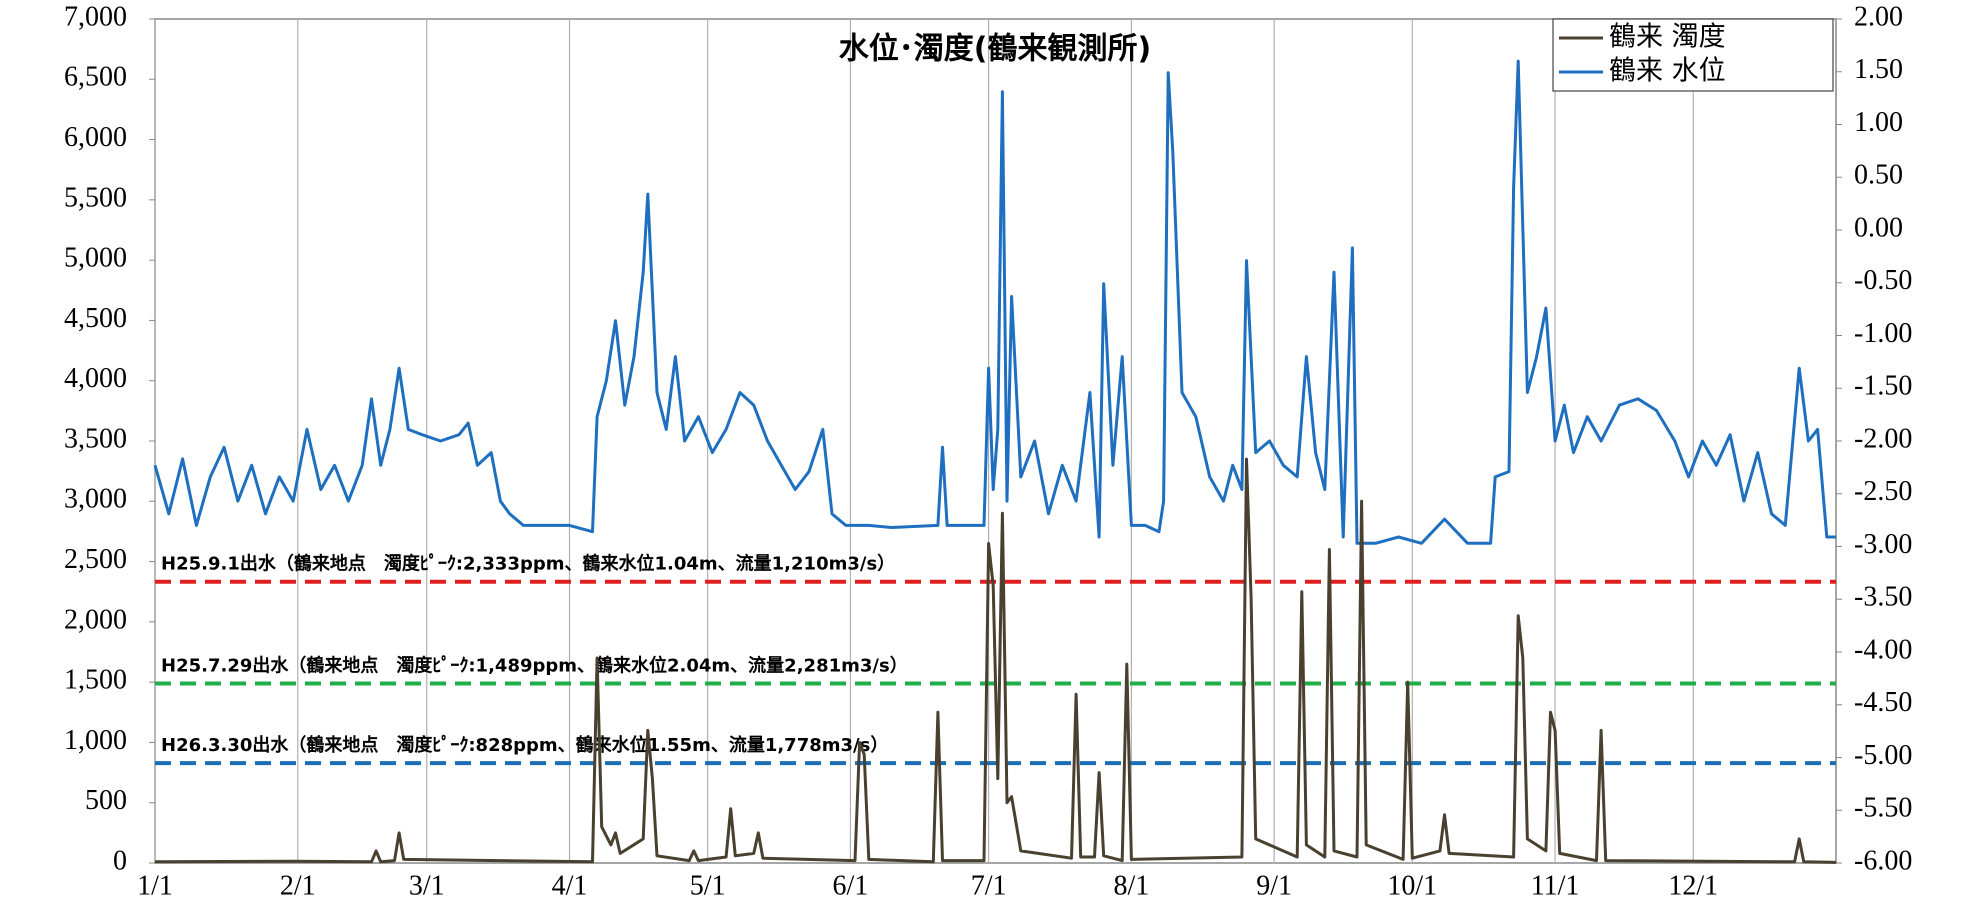  I want to click on y2-tick-label: -3.50, so click(1883, 597).